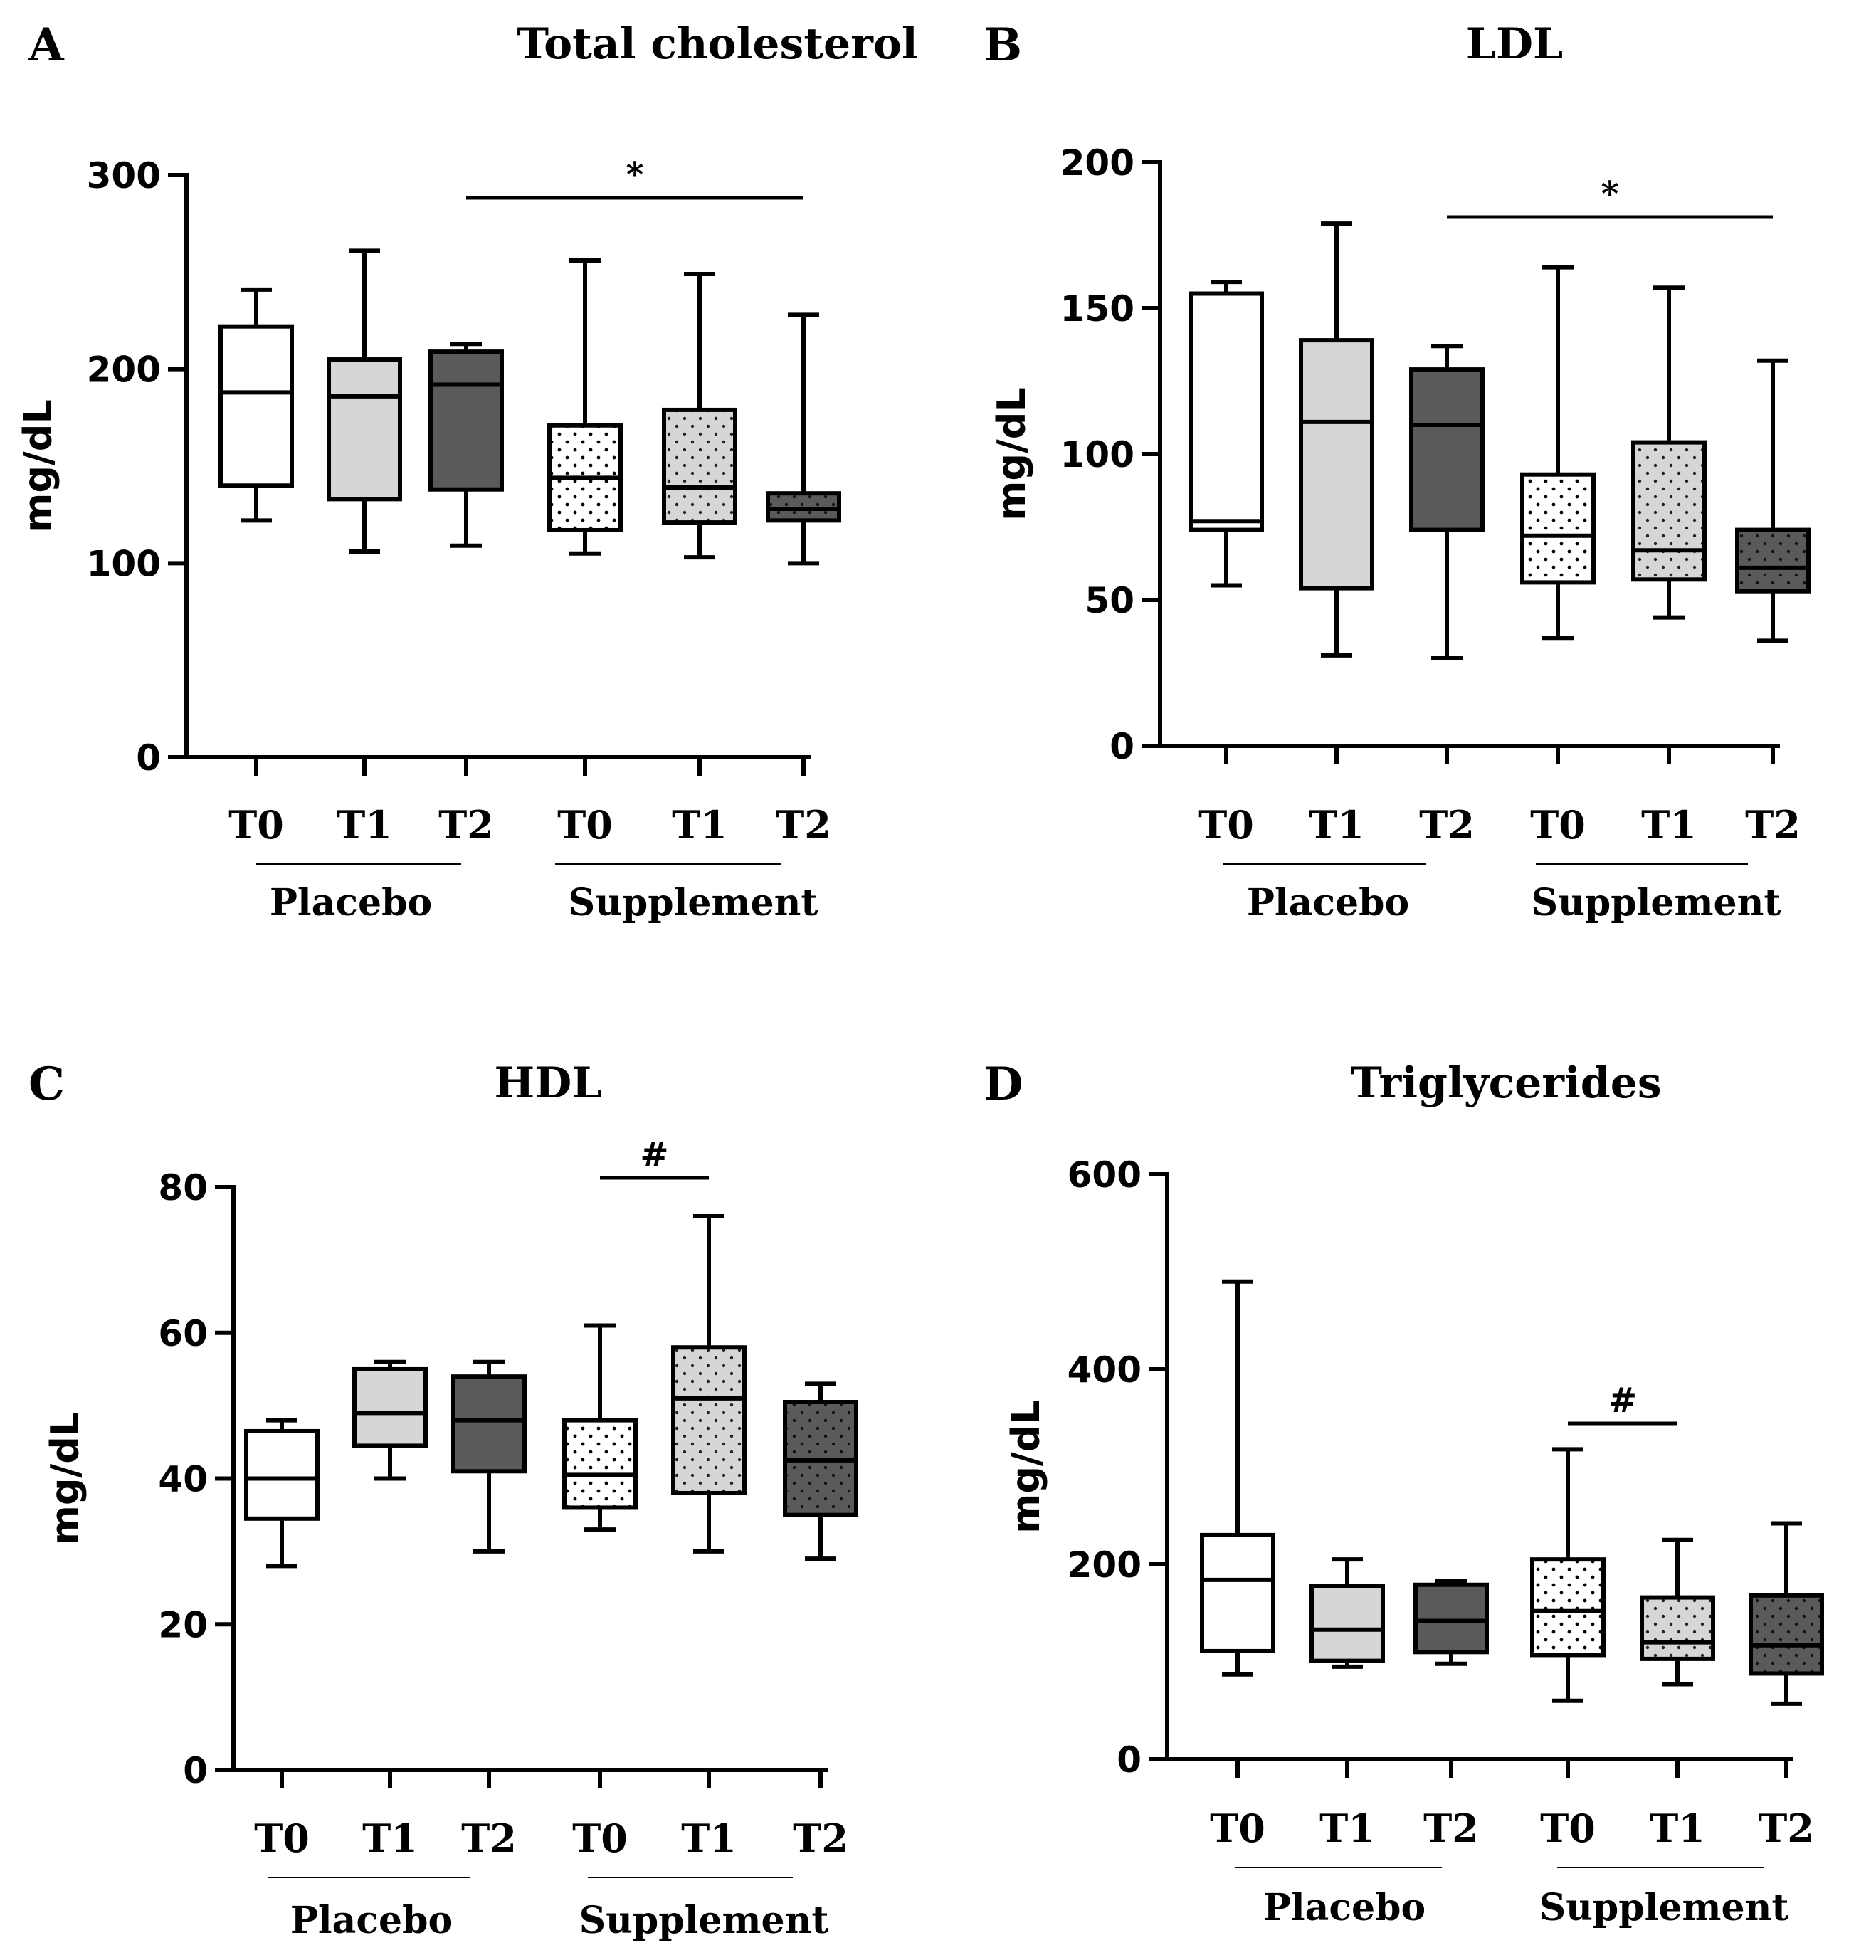 The image size is (1876, 1960). Describe the element at coordinates (1505, 1083) in the screenshot. I see `panel-title: Triglycerides` at that location.